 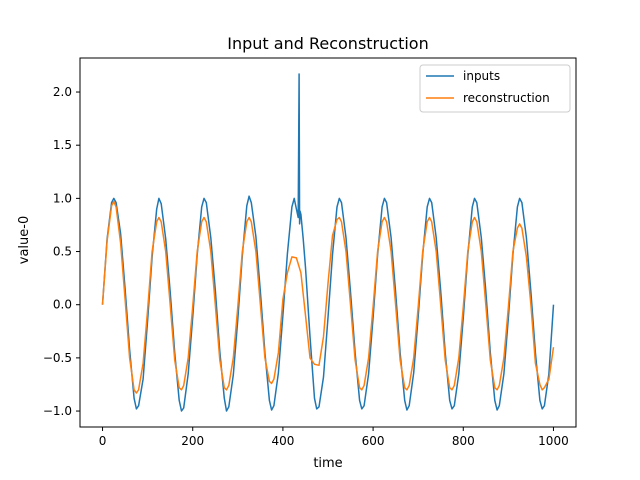 I want to click on y-tick-label: −1.0, so click(x=57, y=411).